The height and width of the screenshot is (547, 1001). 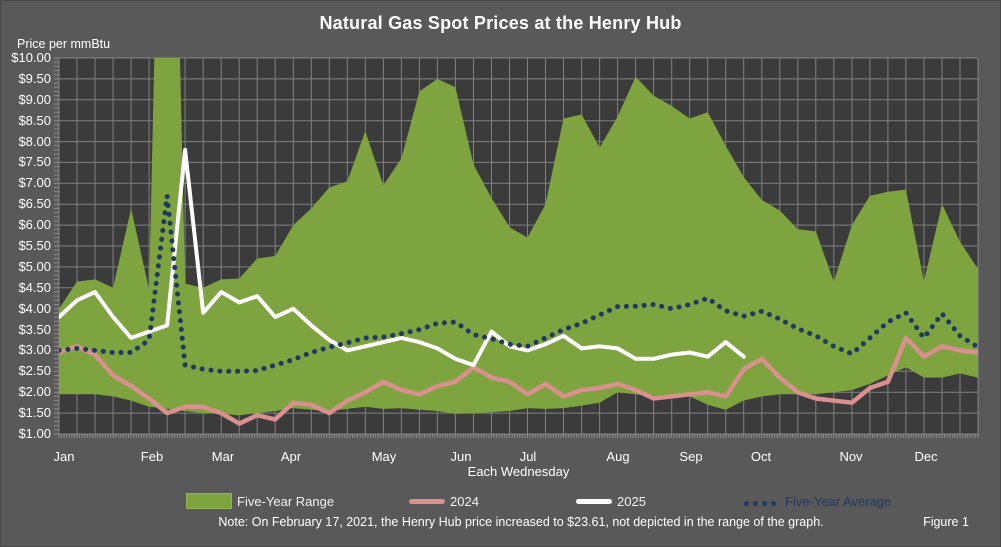 I want to click on x-tick-label: Mar, so click(x=223, y=456).